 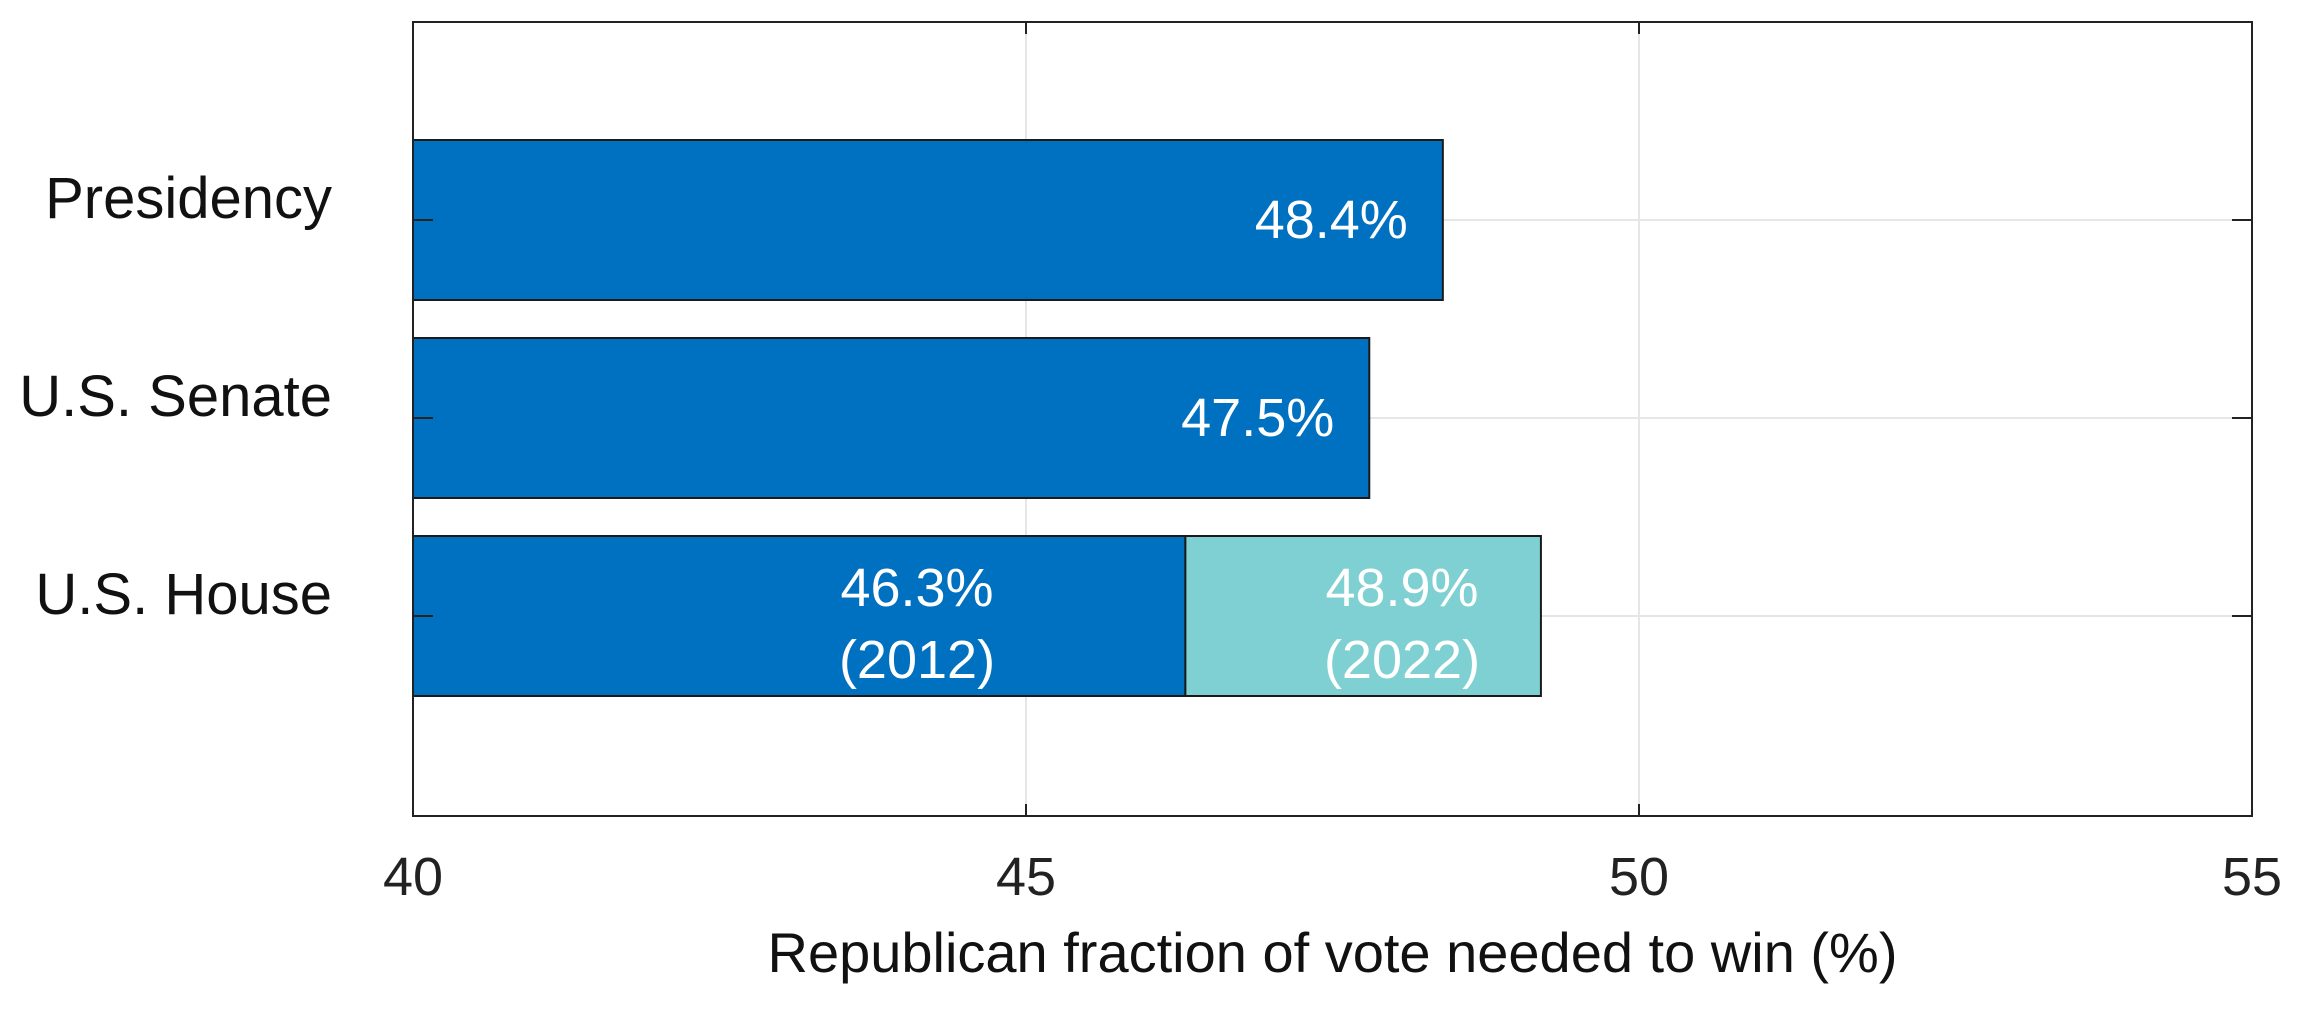 I want to click on x-tick-label: 40, so click(x=413, y=877).